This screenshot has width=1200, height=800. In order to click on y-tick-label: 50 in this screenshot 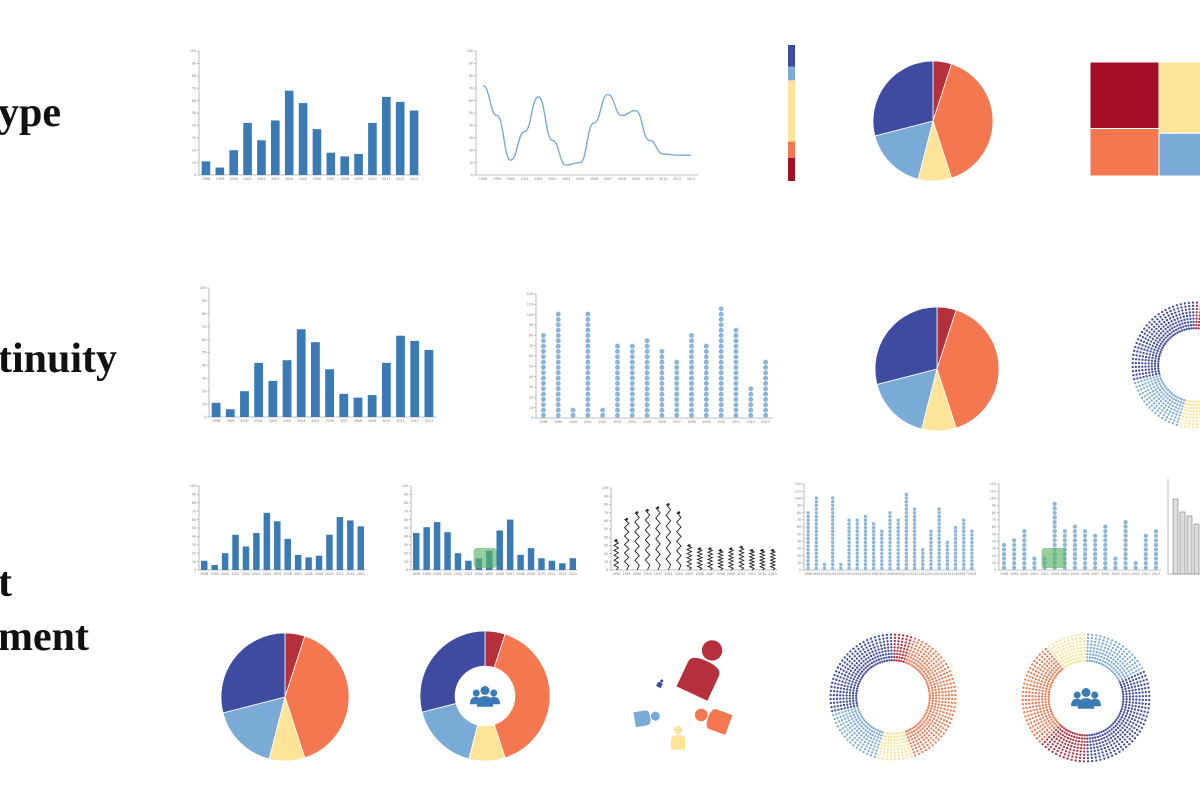, I will do `click(994, 534)`.